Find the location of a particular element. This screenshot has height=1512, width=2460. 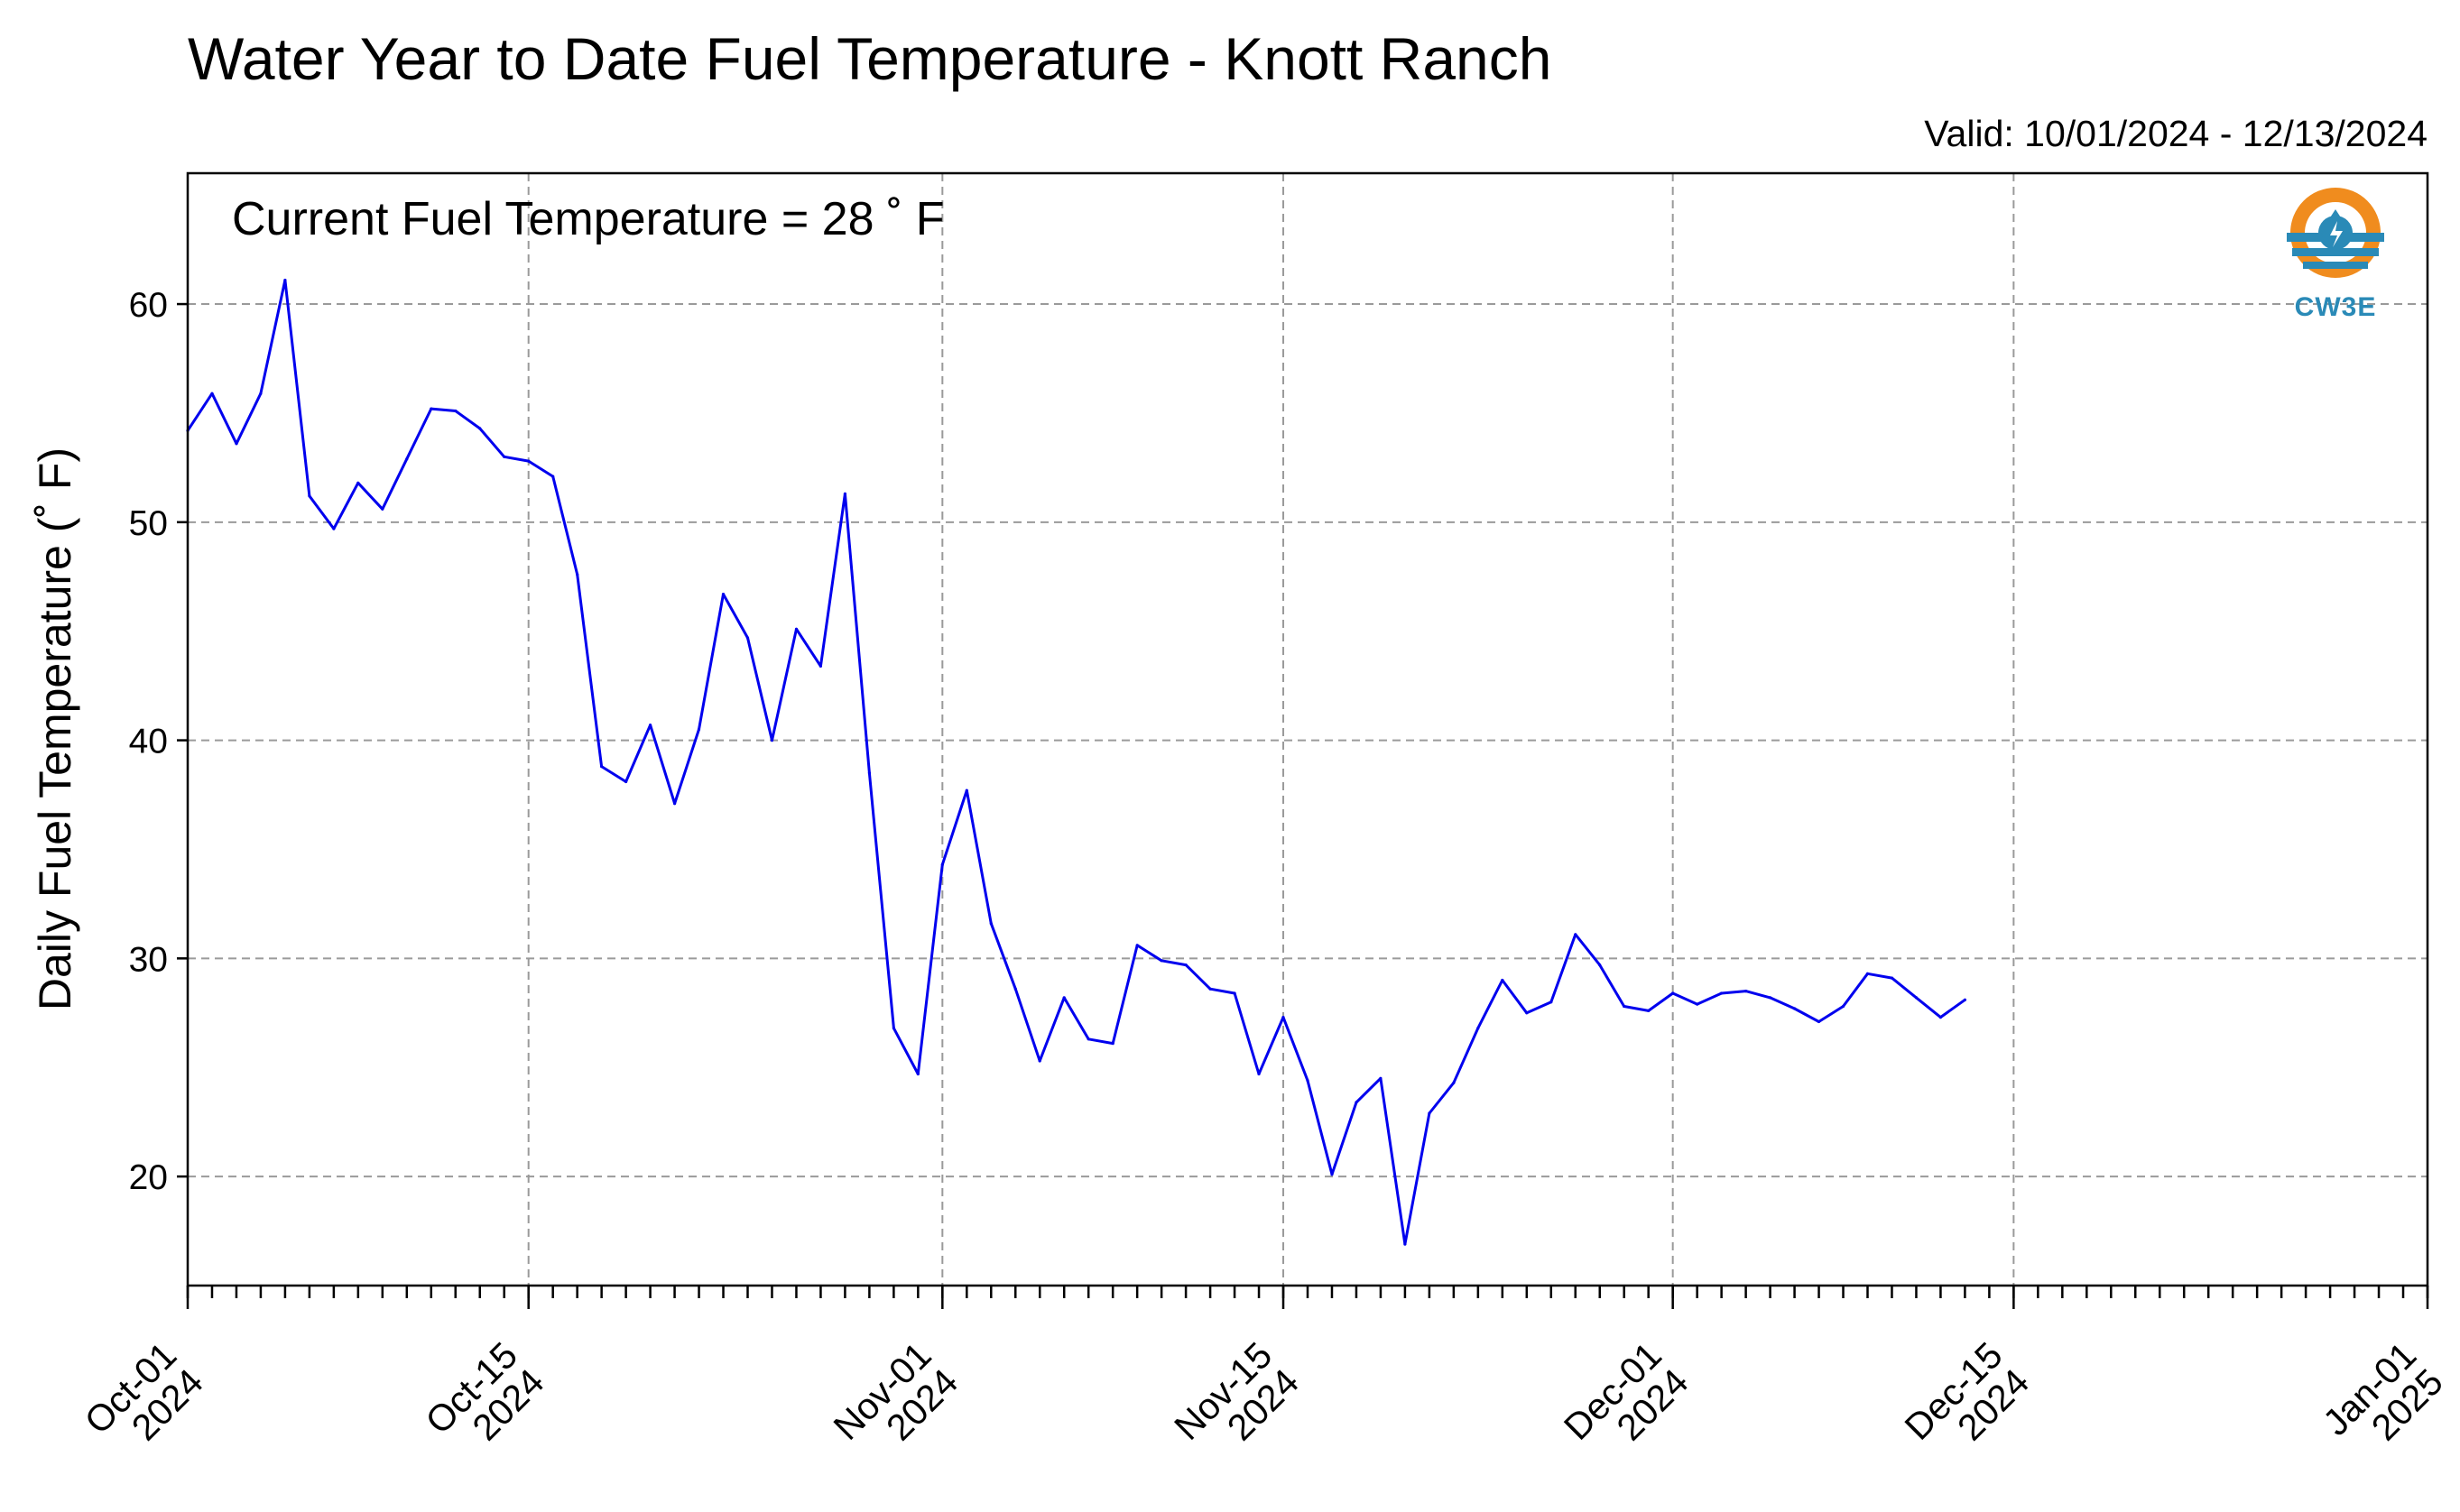

lightning-icon is located at coordinates (2336, 234).